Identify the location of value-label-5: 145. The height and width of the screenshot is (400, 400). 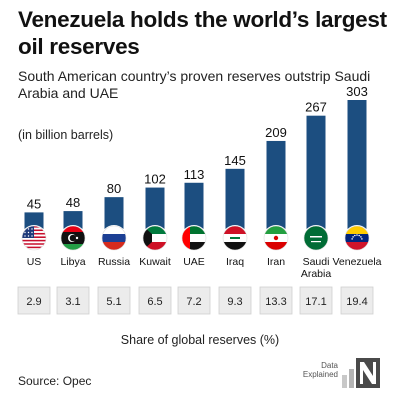
(235, 160).